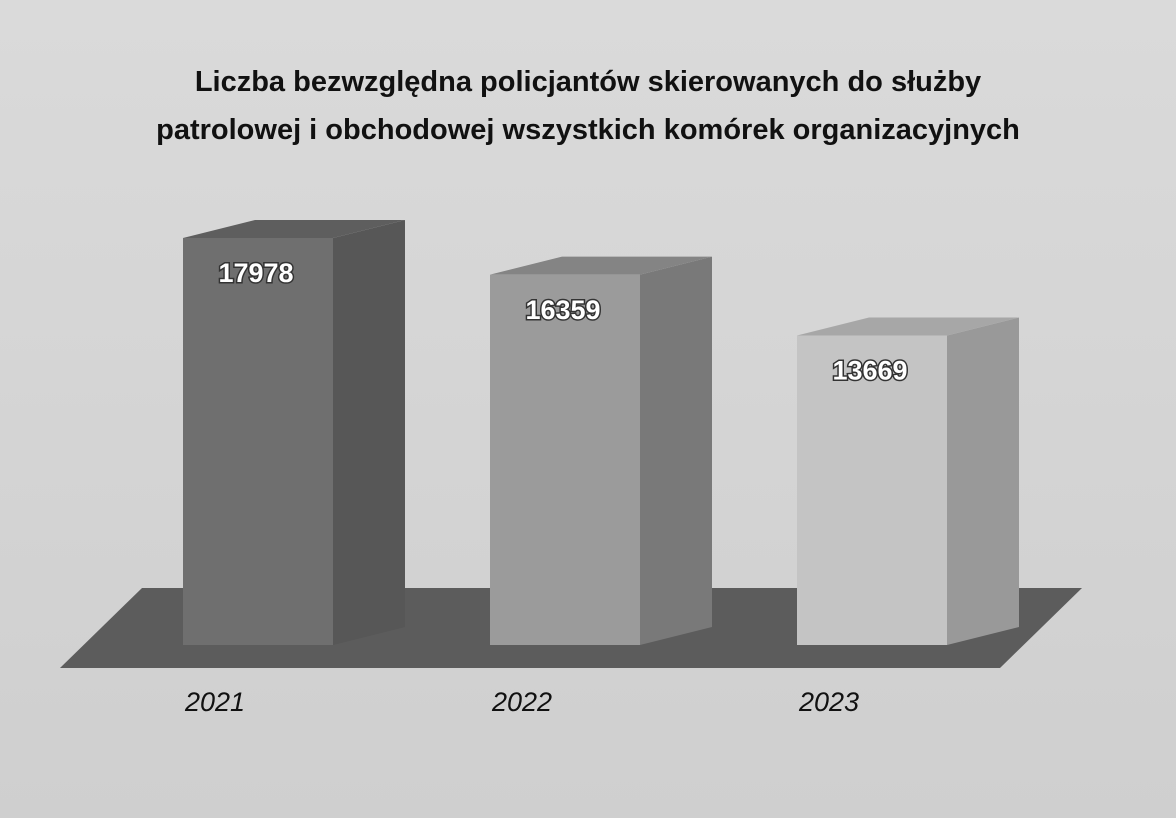 The width and height of the screenshot is (1176, 818). Describe the element at coordinates (521, 702) in the screenshot. I see `x-tick-label: 2022` at that location.